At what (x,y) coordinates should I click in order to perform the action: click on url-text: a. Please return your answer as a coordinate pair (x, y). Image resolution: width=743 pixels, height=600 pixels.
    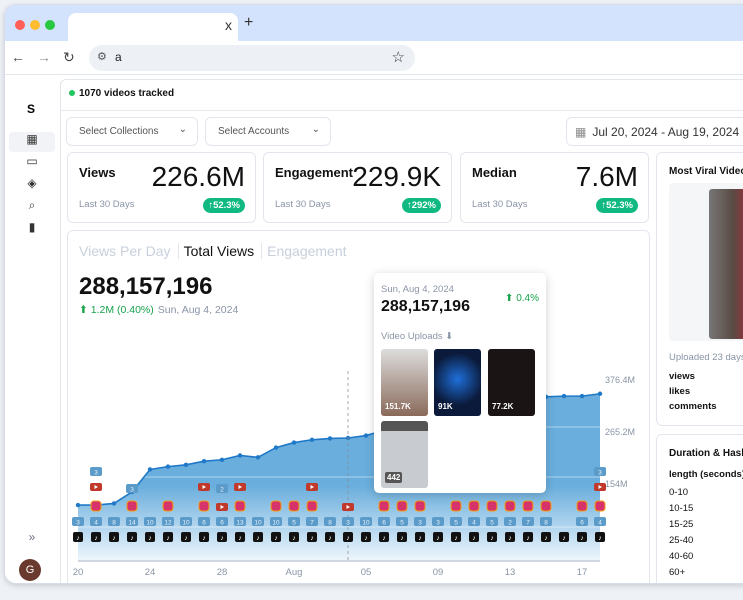
    Looking at the image, I should click on (118, 57).